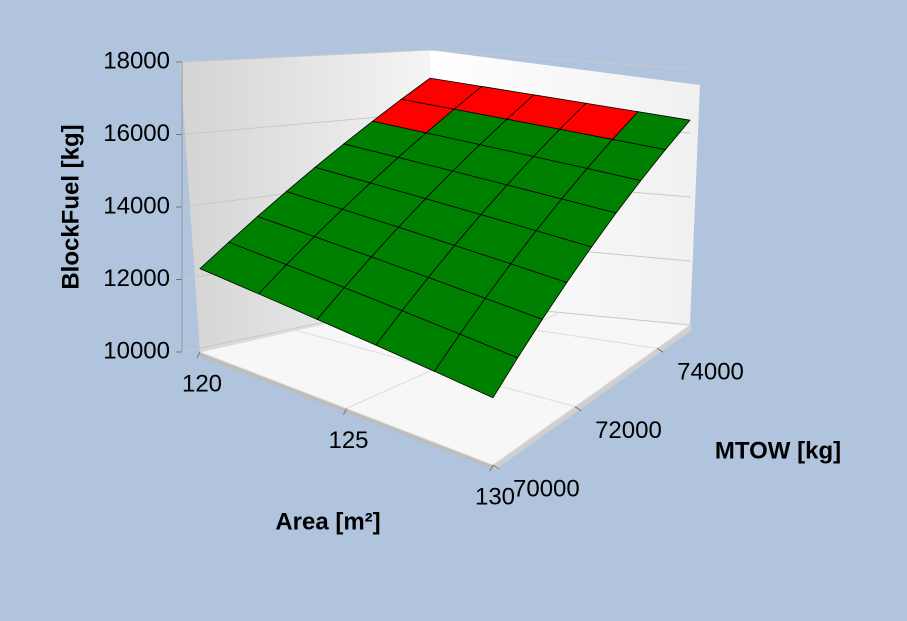 This screenshot has height=621, width=907. What do you see at coordinates (136, 278) in the screenshot?
I see `z-tick-label: 12000` at bounding box center [136, 278].